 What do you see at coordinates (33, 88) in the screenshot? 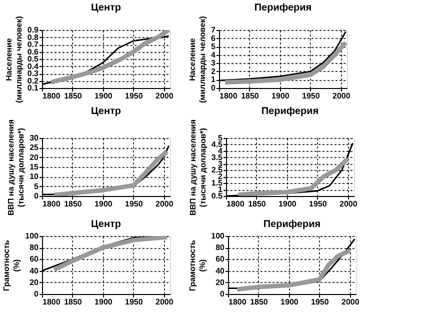
I see `y-tick-label: 0.1` at bounding box center [33, 88].